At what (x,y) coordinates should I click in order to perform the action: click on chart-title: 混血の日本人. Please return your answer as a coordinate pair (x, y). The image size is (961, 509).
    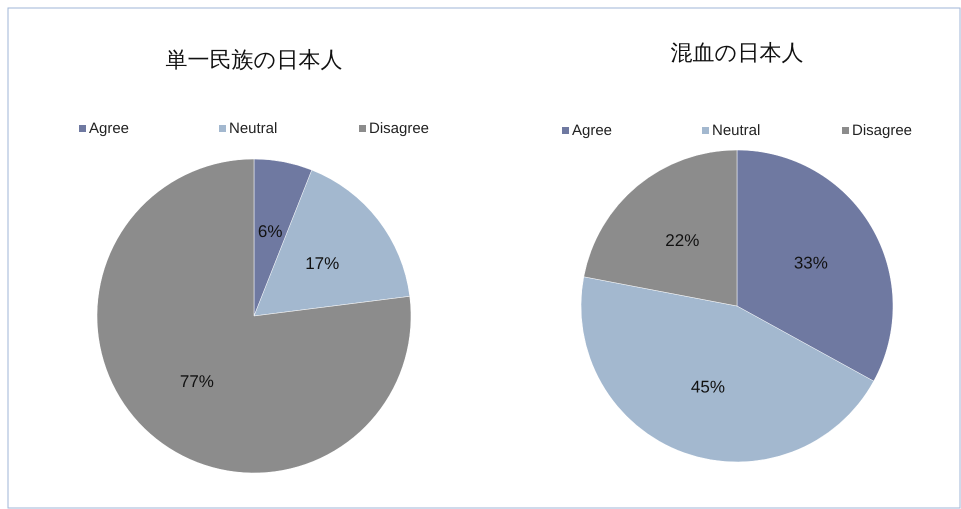
    Looking at the image, I should click on (737, 52).